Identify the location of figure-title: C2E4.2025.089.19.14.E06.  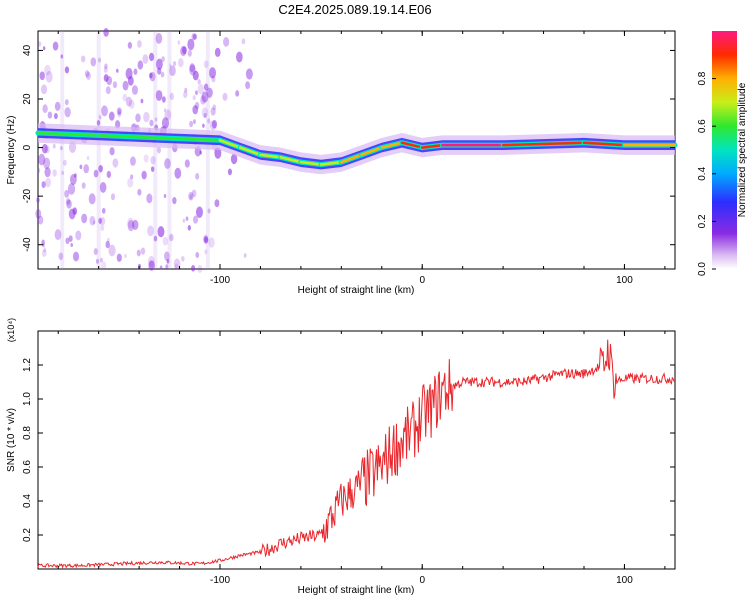
(354, 9).